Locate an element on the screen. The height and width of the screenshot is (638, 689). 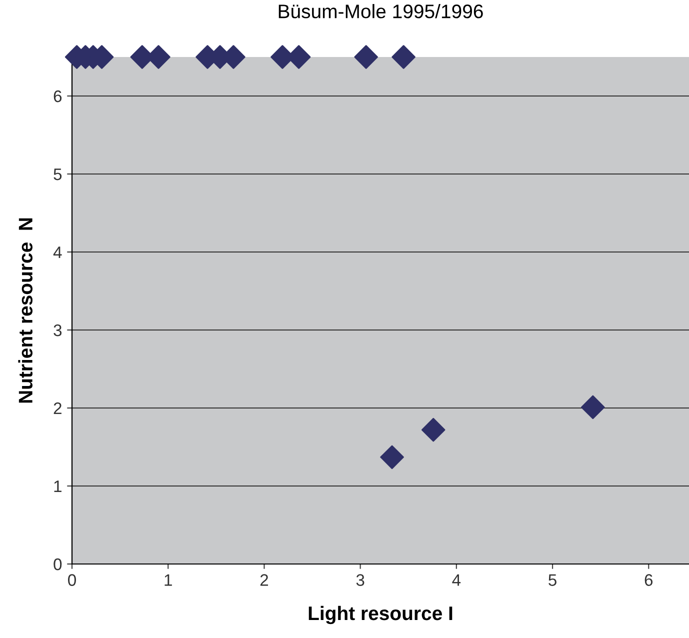
x-tick-label: 1 is located at coordinates (168, 580).